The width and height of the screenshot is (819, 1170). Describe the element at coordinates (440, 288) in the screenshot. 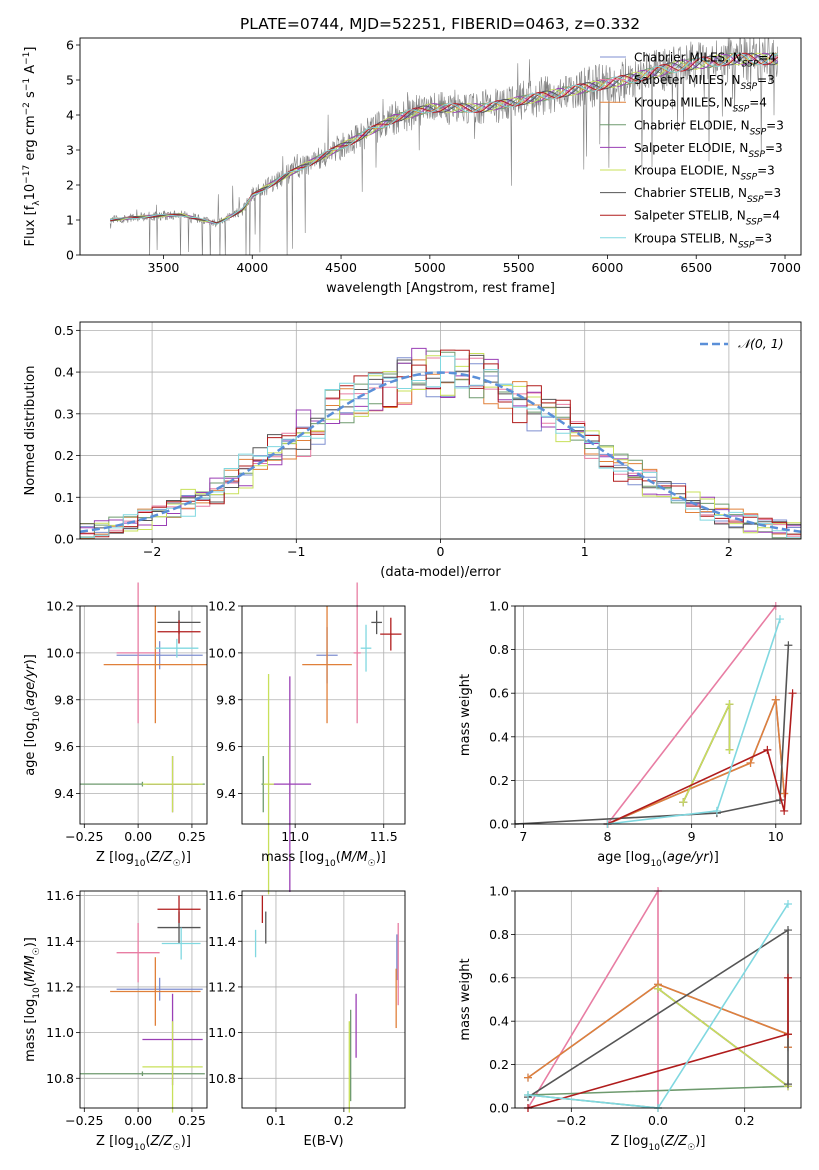

I see `x-axis-label: wavelength [Angstrom, rest frame]` at that location.